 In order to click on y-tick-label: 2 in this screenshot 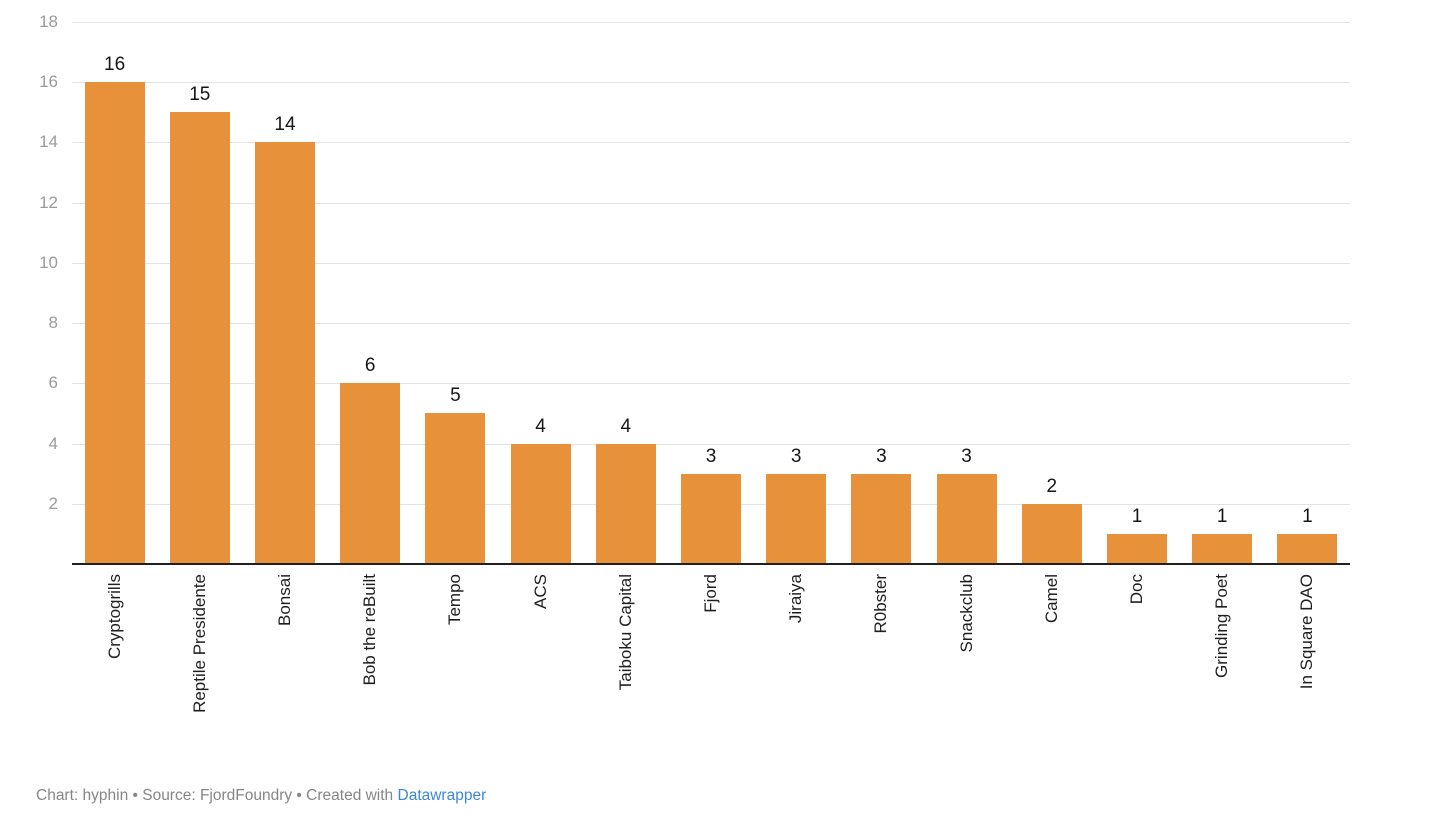, I will do `click(53, 503)`.